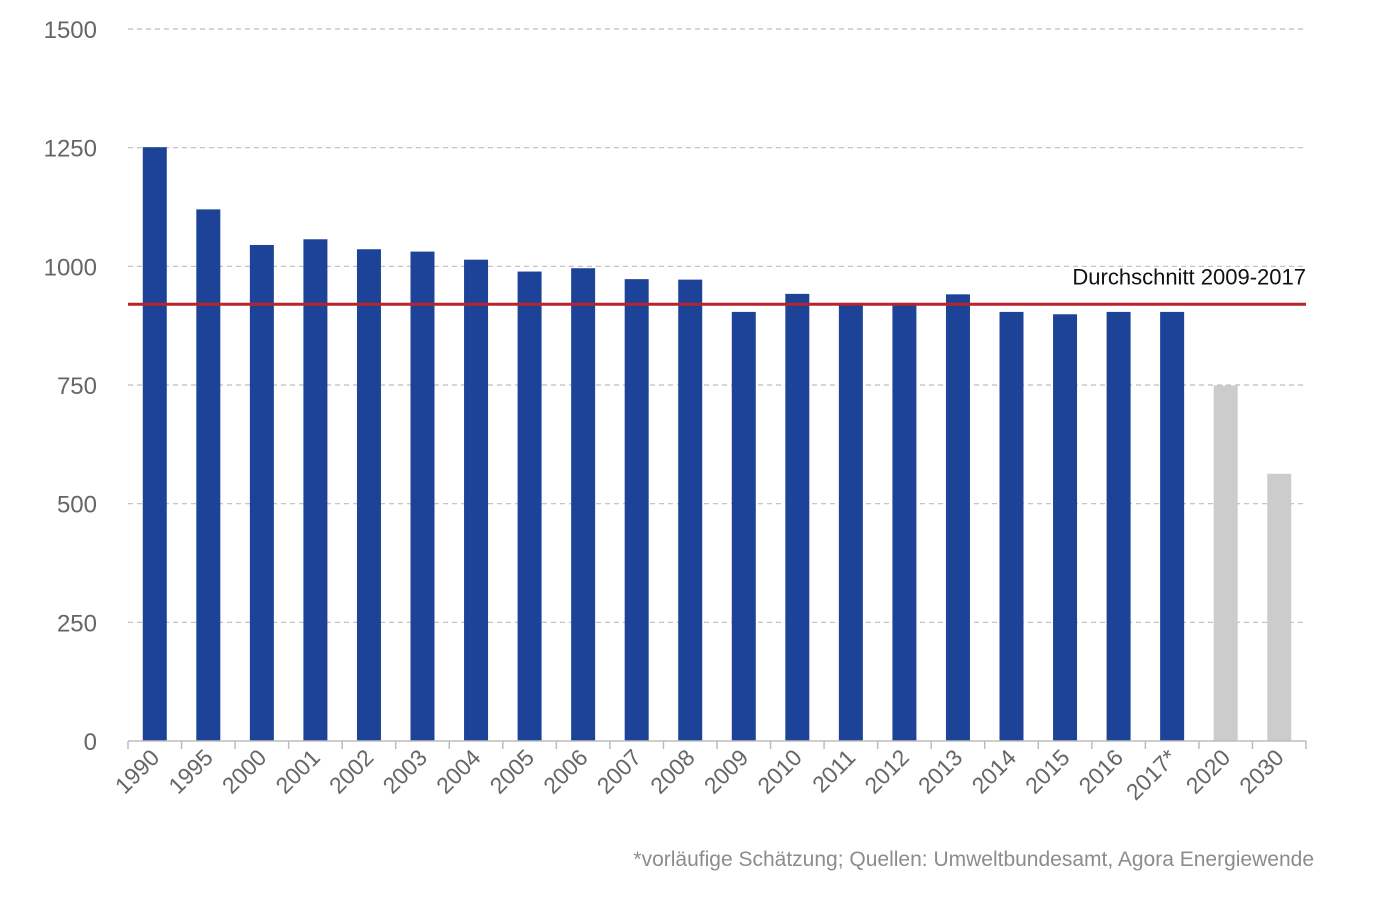 The width and height of the screenshot is (1378, 916). What do you see at coordinates (244, 771) in the screenshot?
I see `x-tick-label: 2000` at bounding box center [244, 771].